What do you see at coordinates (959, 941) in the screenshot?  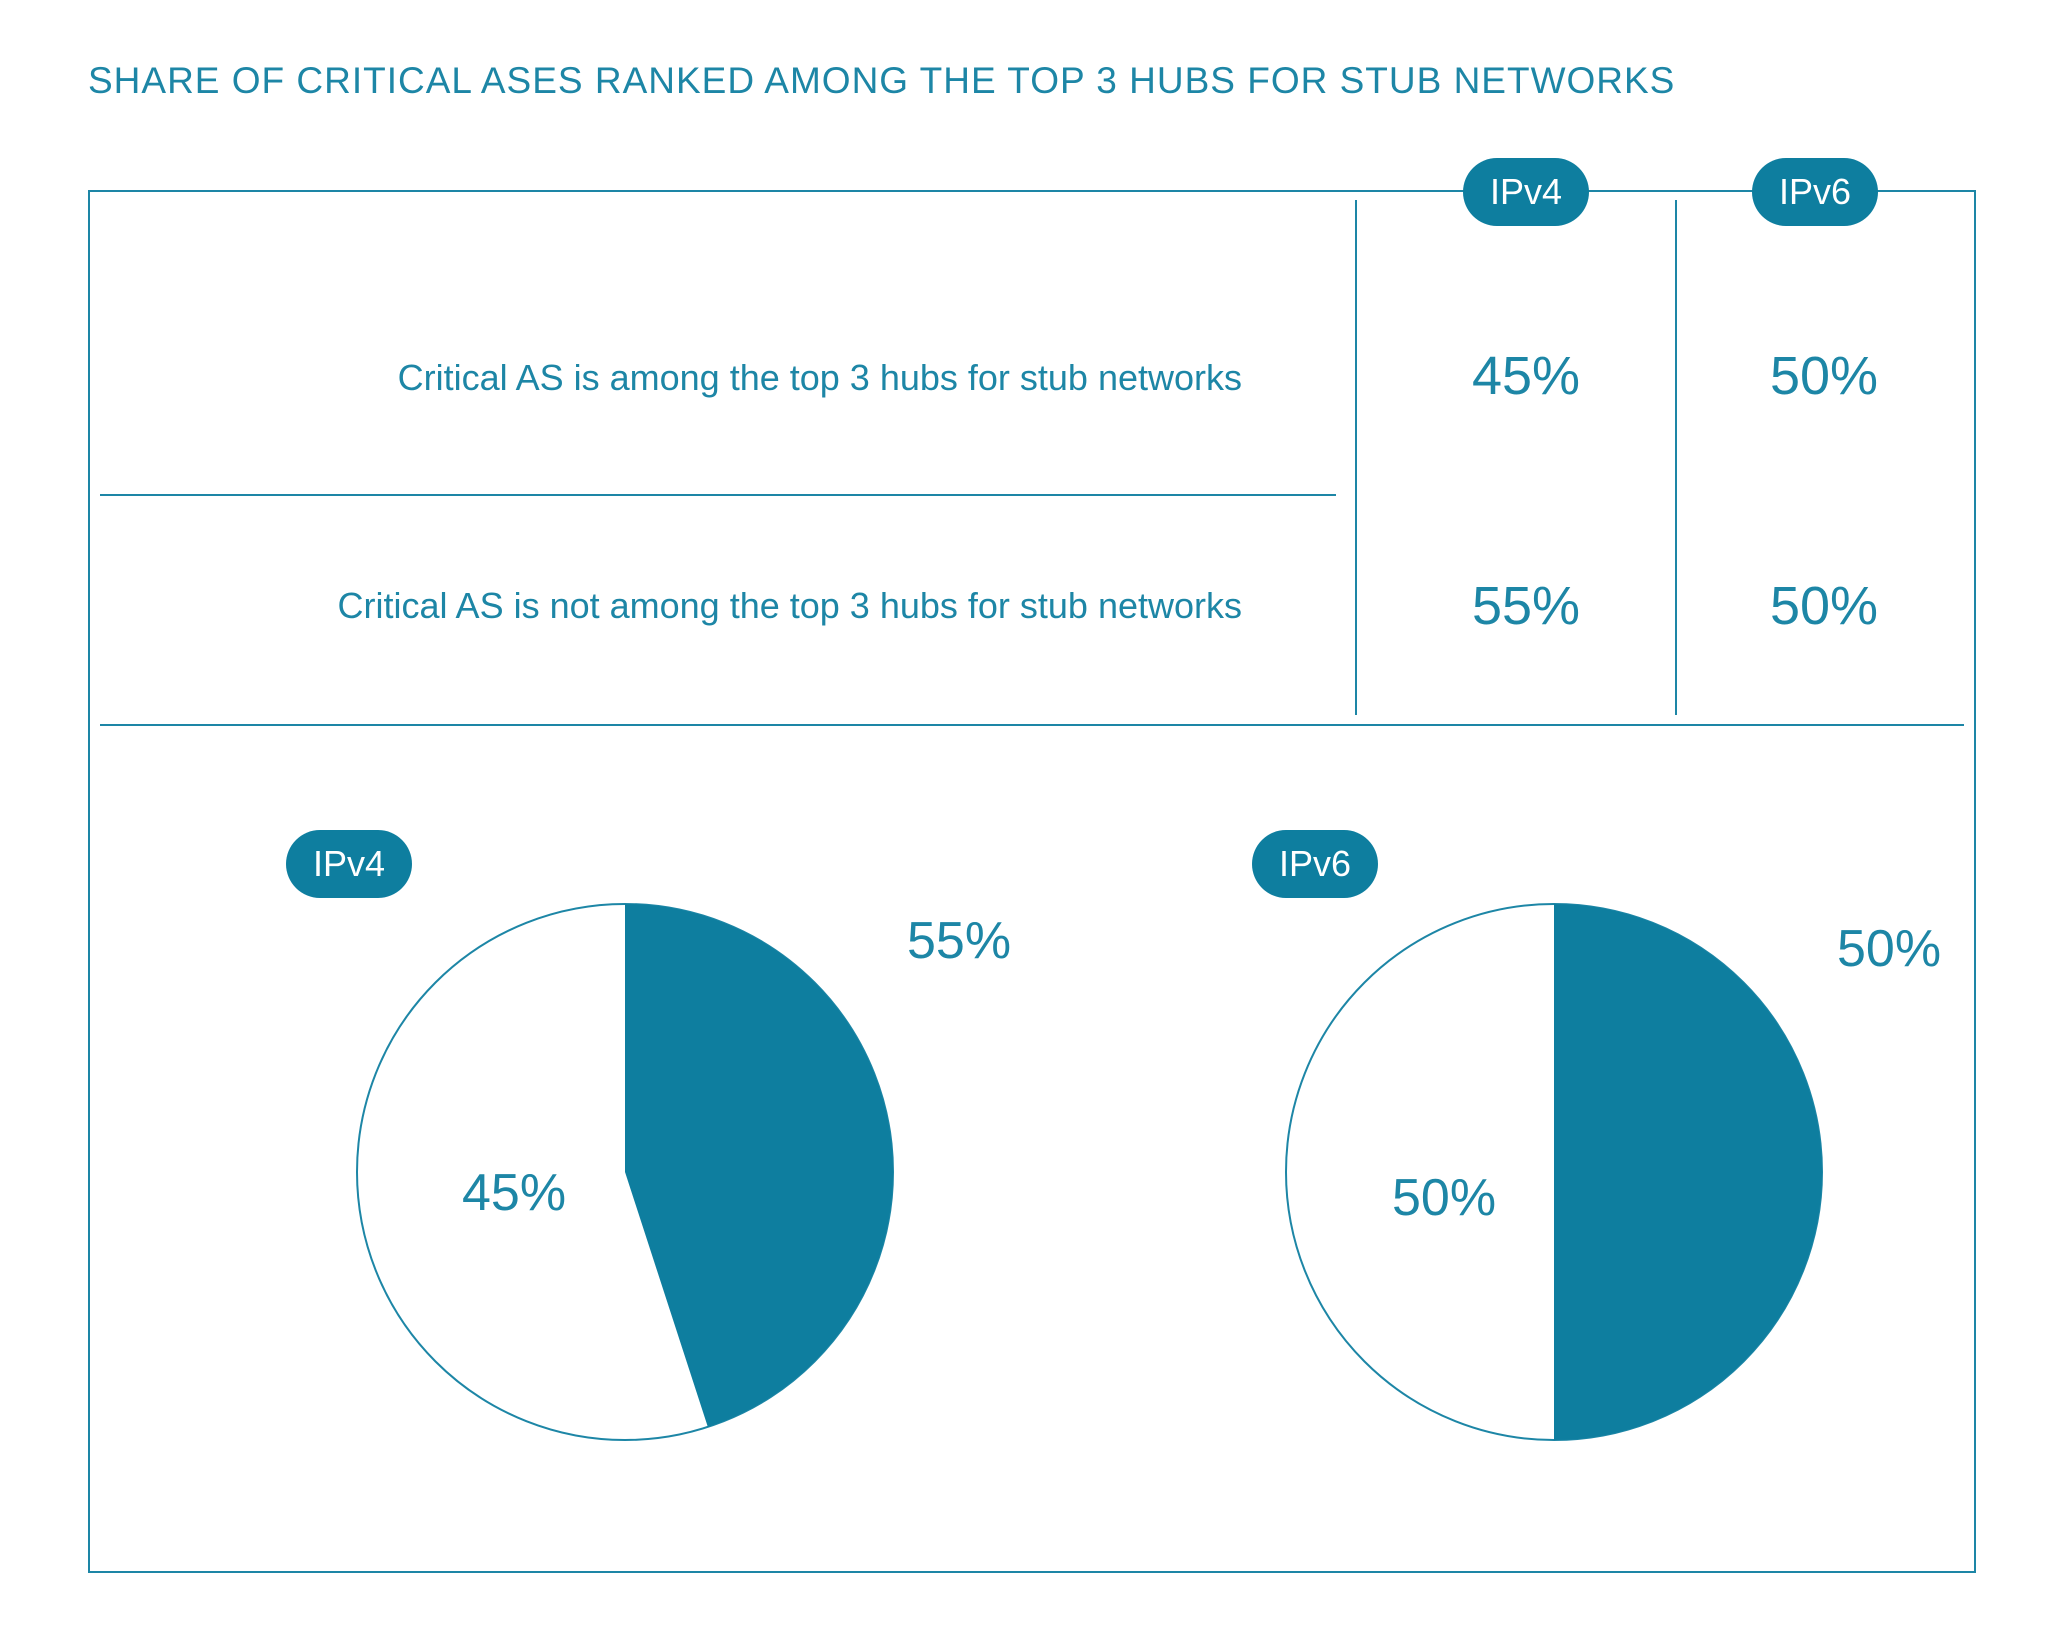 I see `pie-label-ipv4-1: 55%` at bounding box center [959, 941].